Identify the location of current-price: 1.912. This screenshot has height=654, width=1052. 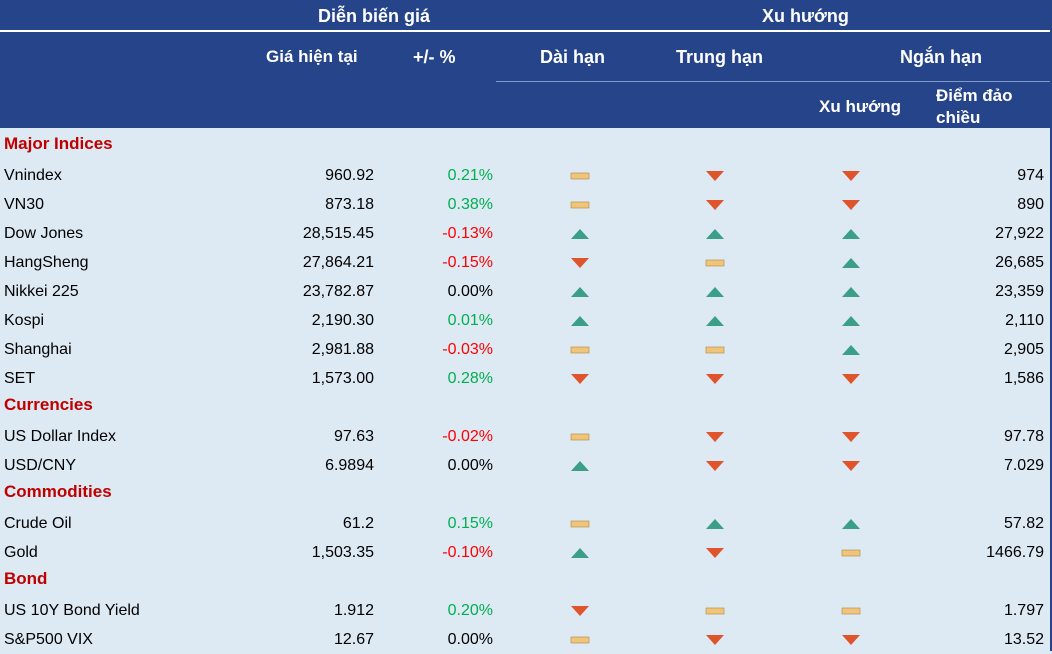
(353, 610).